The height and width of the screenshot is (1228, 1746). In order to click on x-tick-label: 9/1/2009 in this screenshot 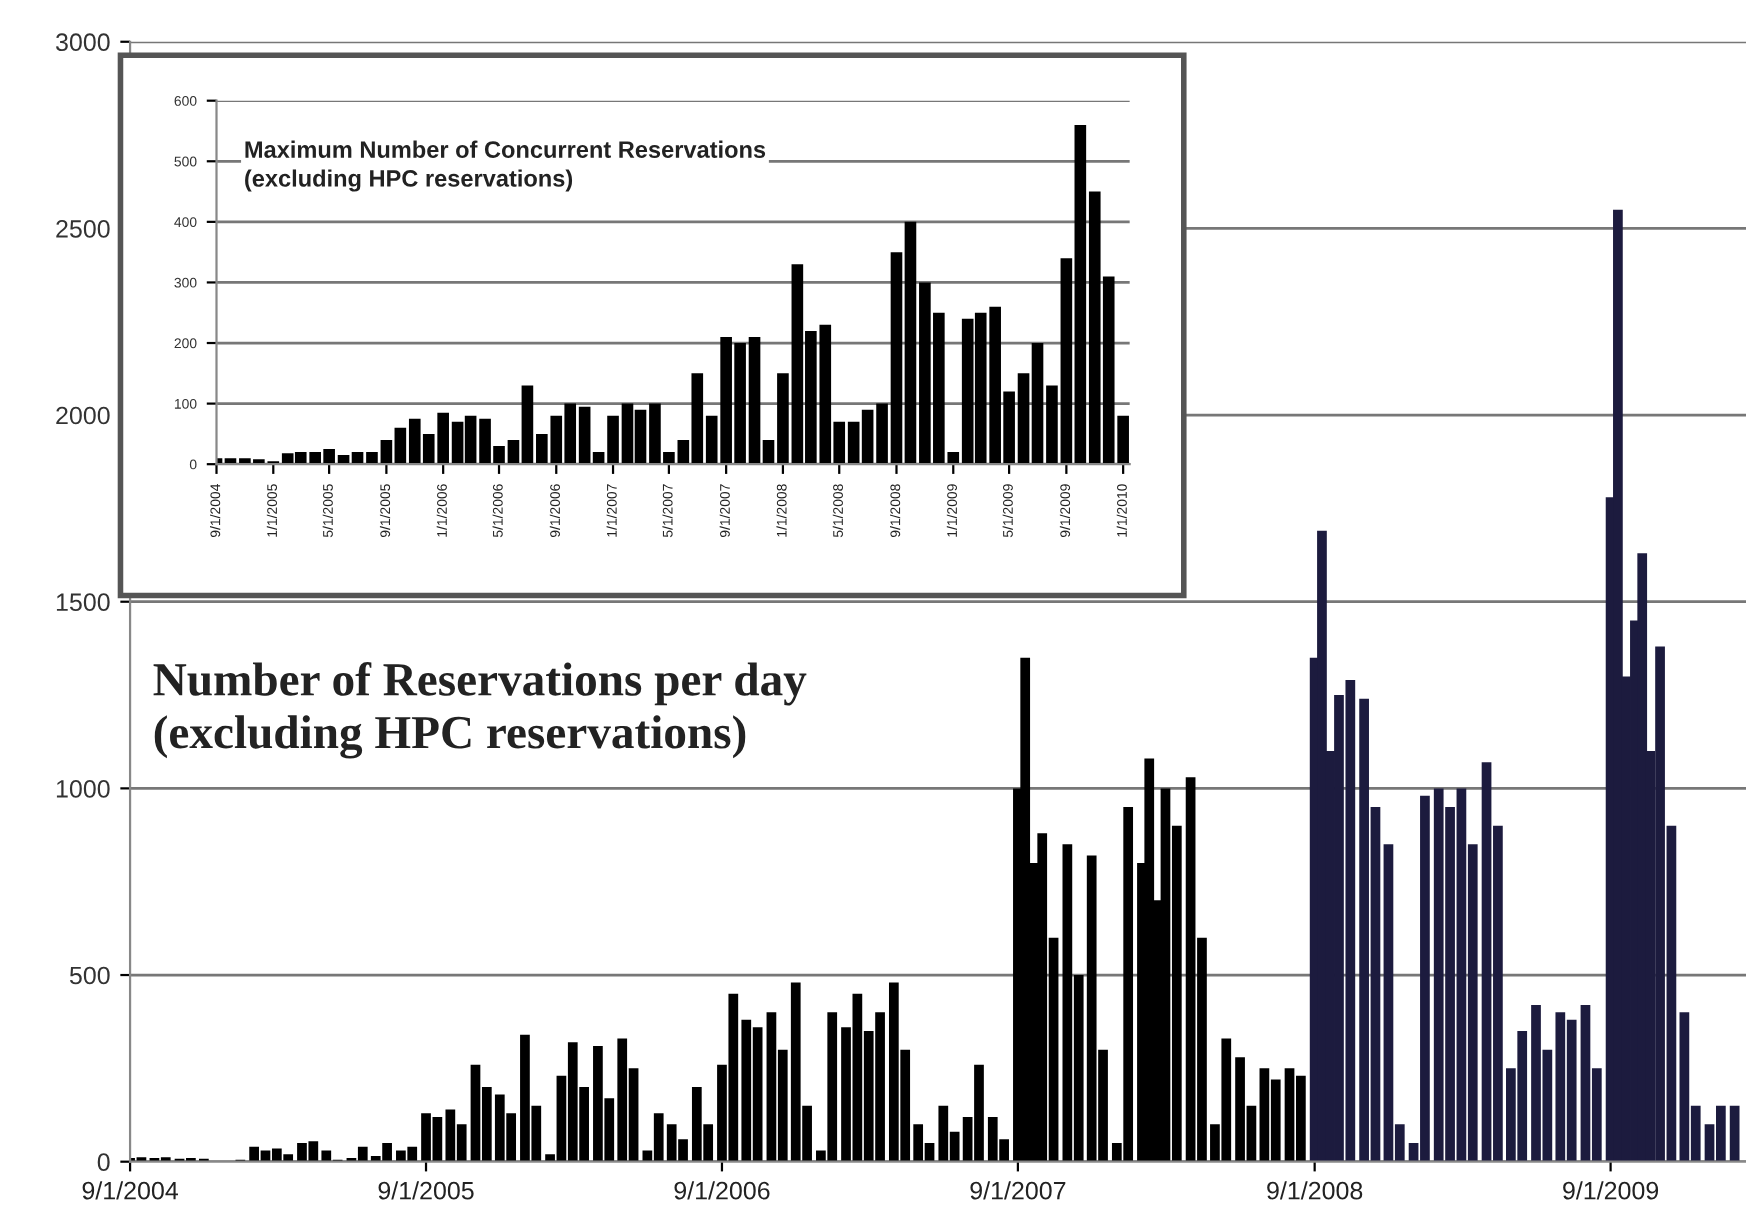, I will do `click(1611, 1190)`.